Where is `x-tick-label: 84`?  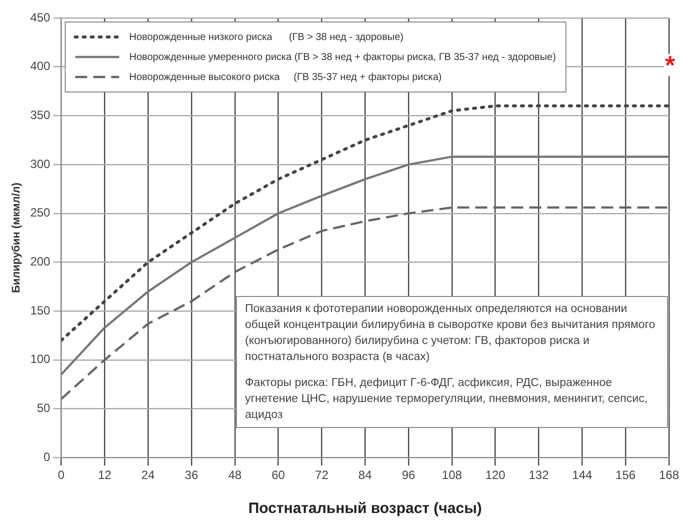
x-tick-label: 84 is located at coordinates (365, 475).